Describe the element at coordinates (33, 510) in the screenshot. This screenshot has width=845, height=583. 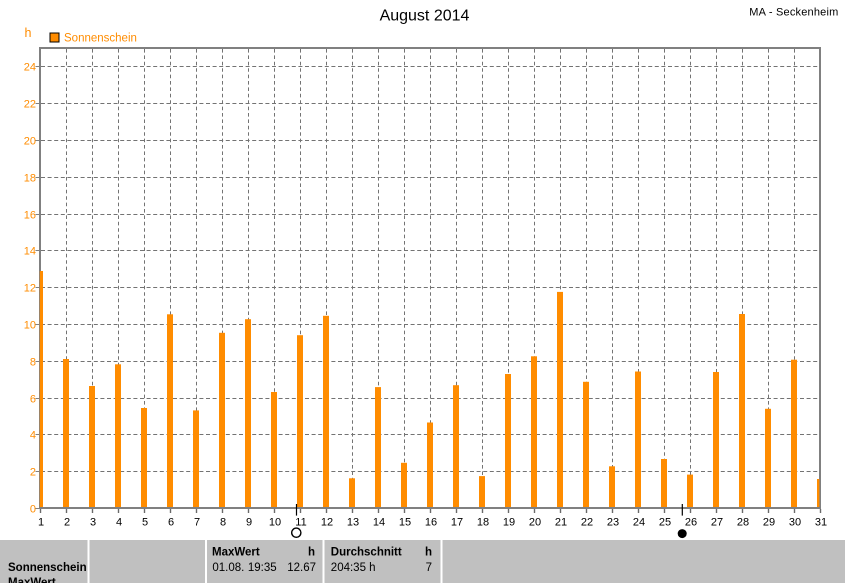
I see `svg-text: 0` at that location.